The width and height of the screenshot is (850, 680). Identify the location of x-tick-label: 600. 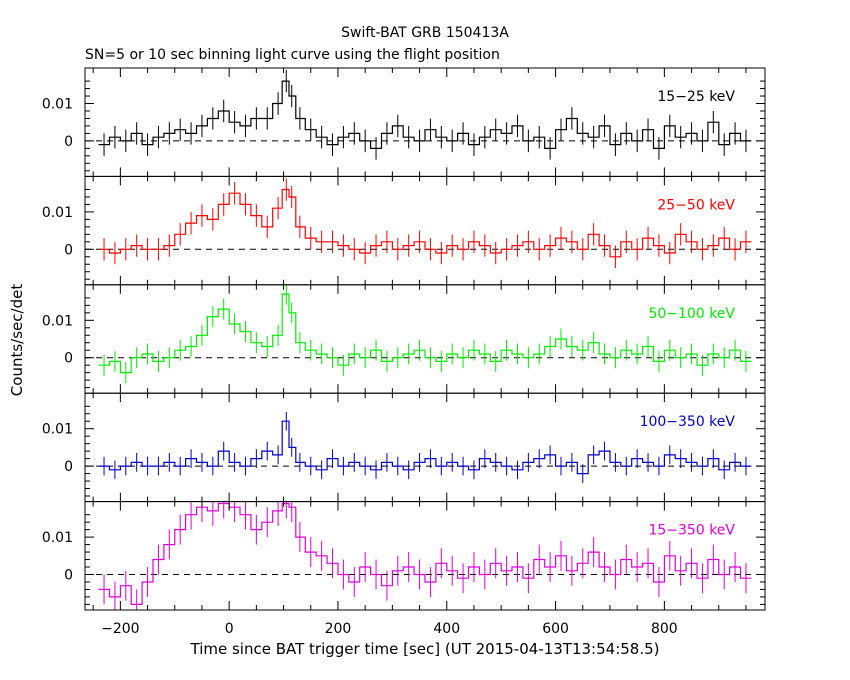
(555, 629).